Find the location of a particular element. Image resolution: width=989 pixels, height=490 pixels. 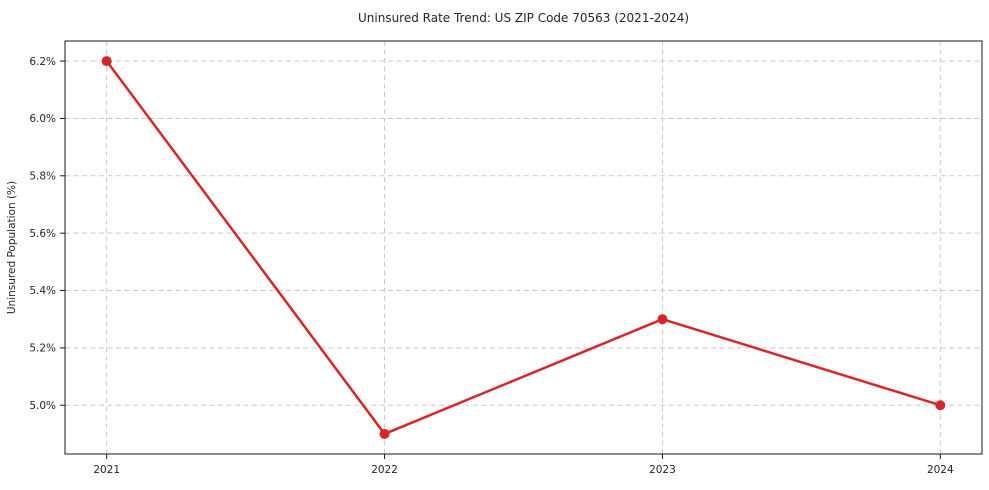

y-tick-label: 6.2% is located at coordinates (42, 62).